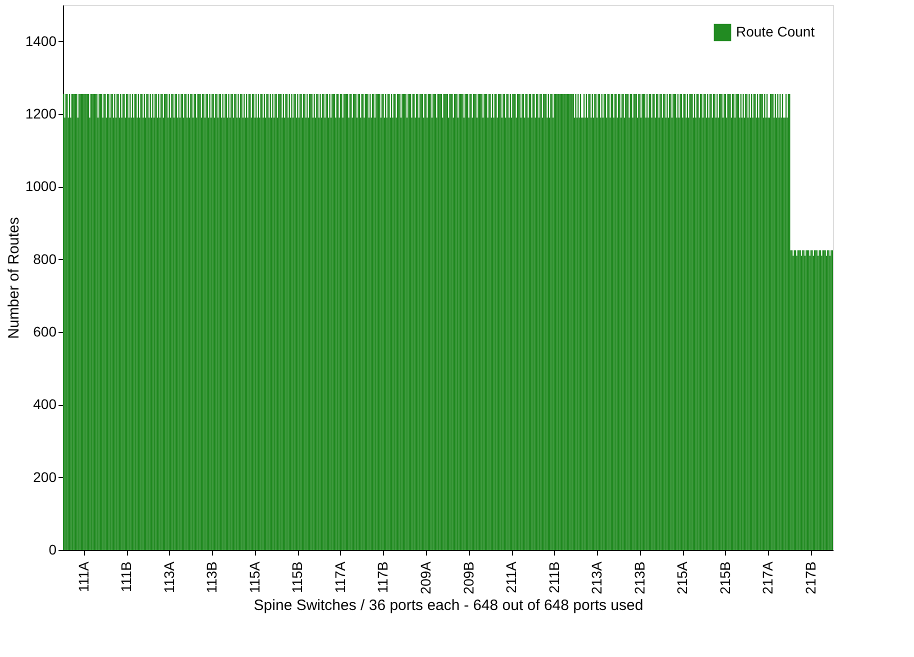  I want to click on y-tick-label: 800, so click(45, 258).